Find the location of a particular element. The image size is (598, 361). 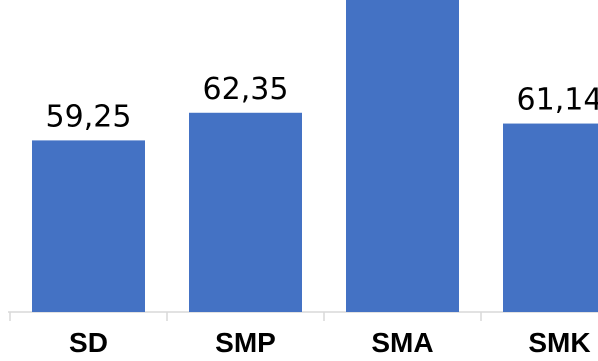

category-label-smk: SMK is located at coordinates (559, 342).